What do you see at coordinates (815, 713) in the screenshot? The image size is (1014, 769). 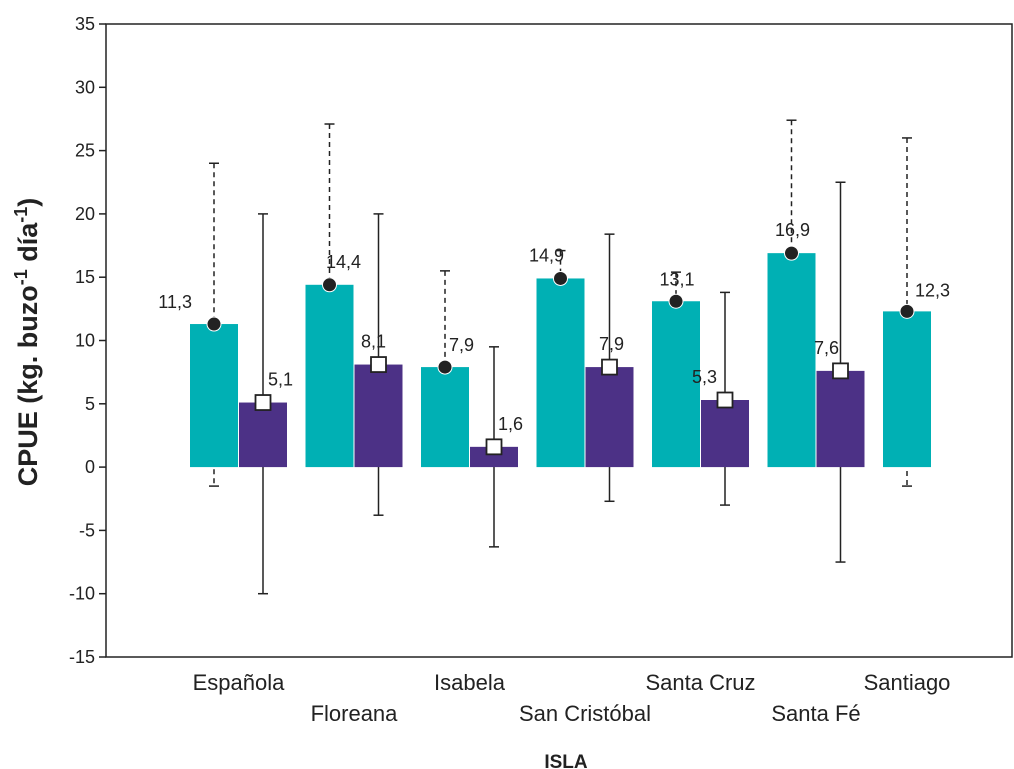 I see `x-tick-label: Santa Fé` at bounding box center [815, 713].